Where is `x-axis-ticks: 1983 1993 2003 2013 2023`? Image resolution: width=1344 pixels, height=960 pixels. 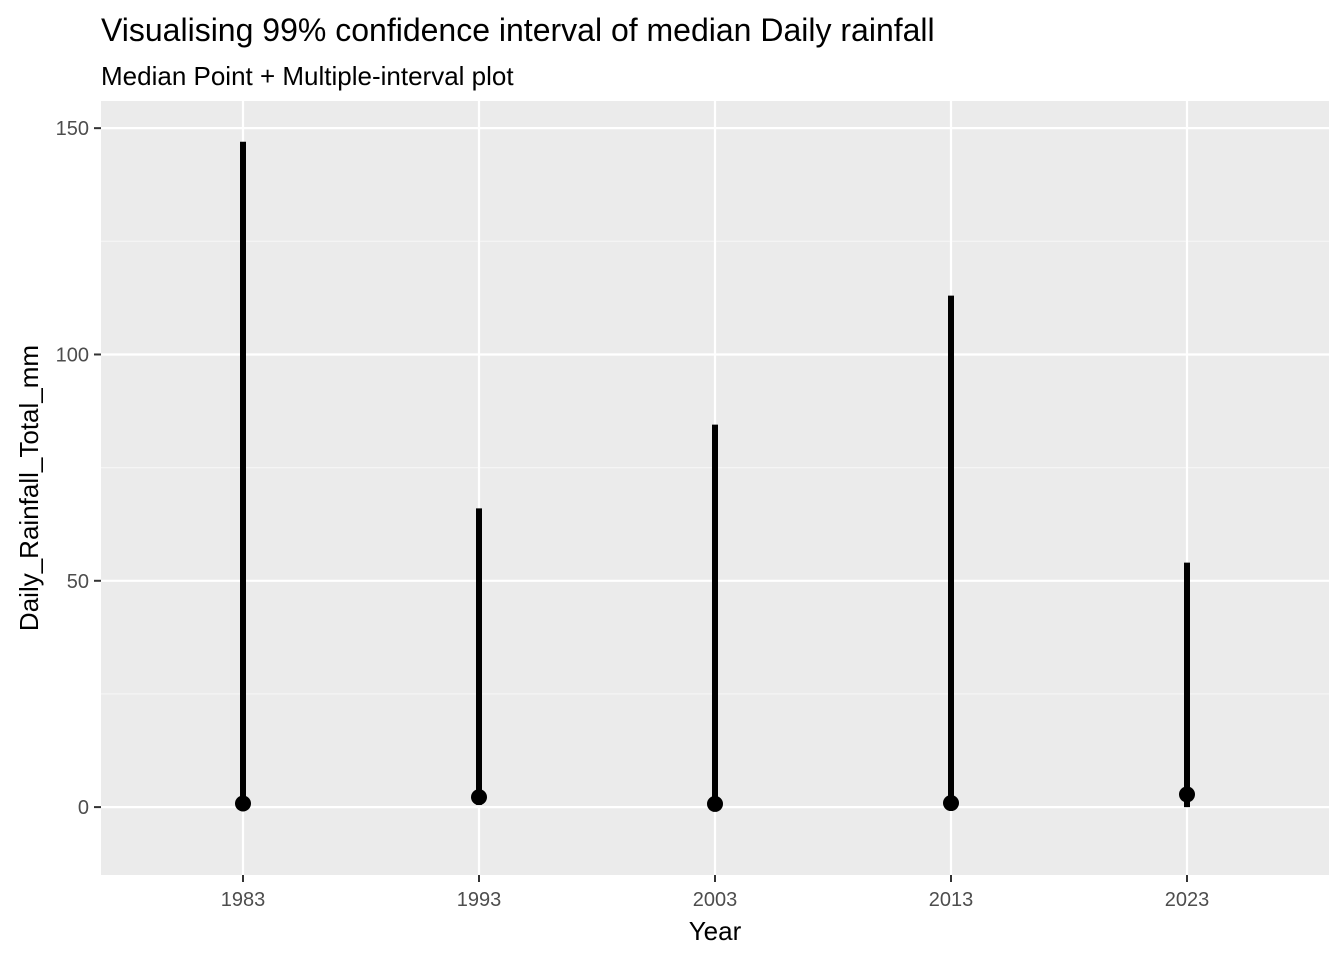
x-axis-ticks: 1983 1993 2003 2013 2023 is located at coordinates (715, 893).